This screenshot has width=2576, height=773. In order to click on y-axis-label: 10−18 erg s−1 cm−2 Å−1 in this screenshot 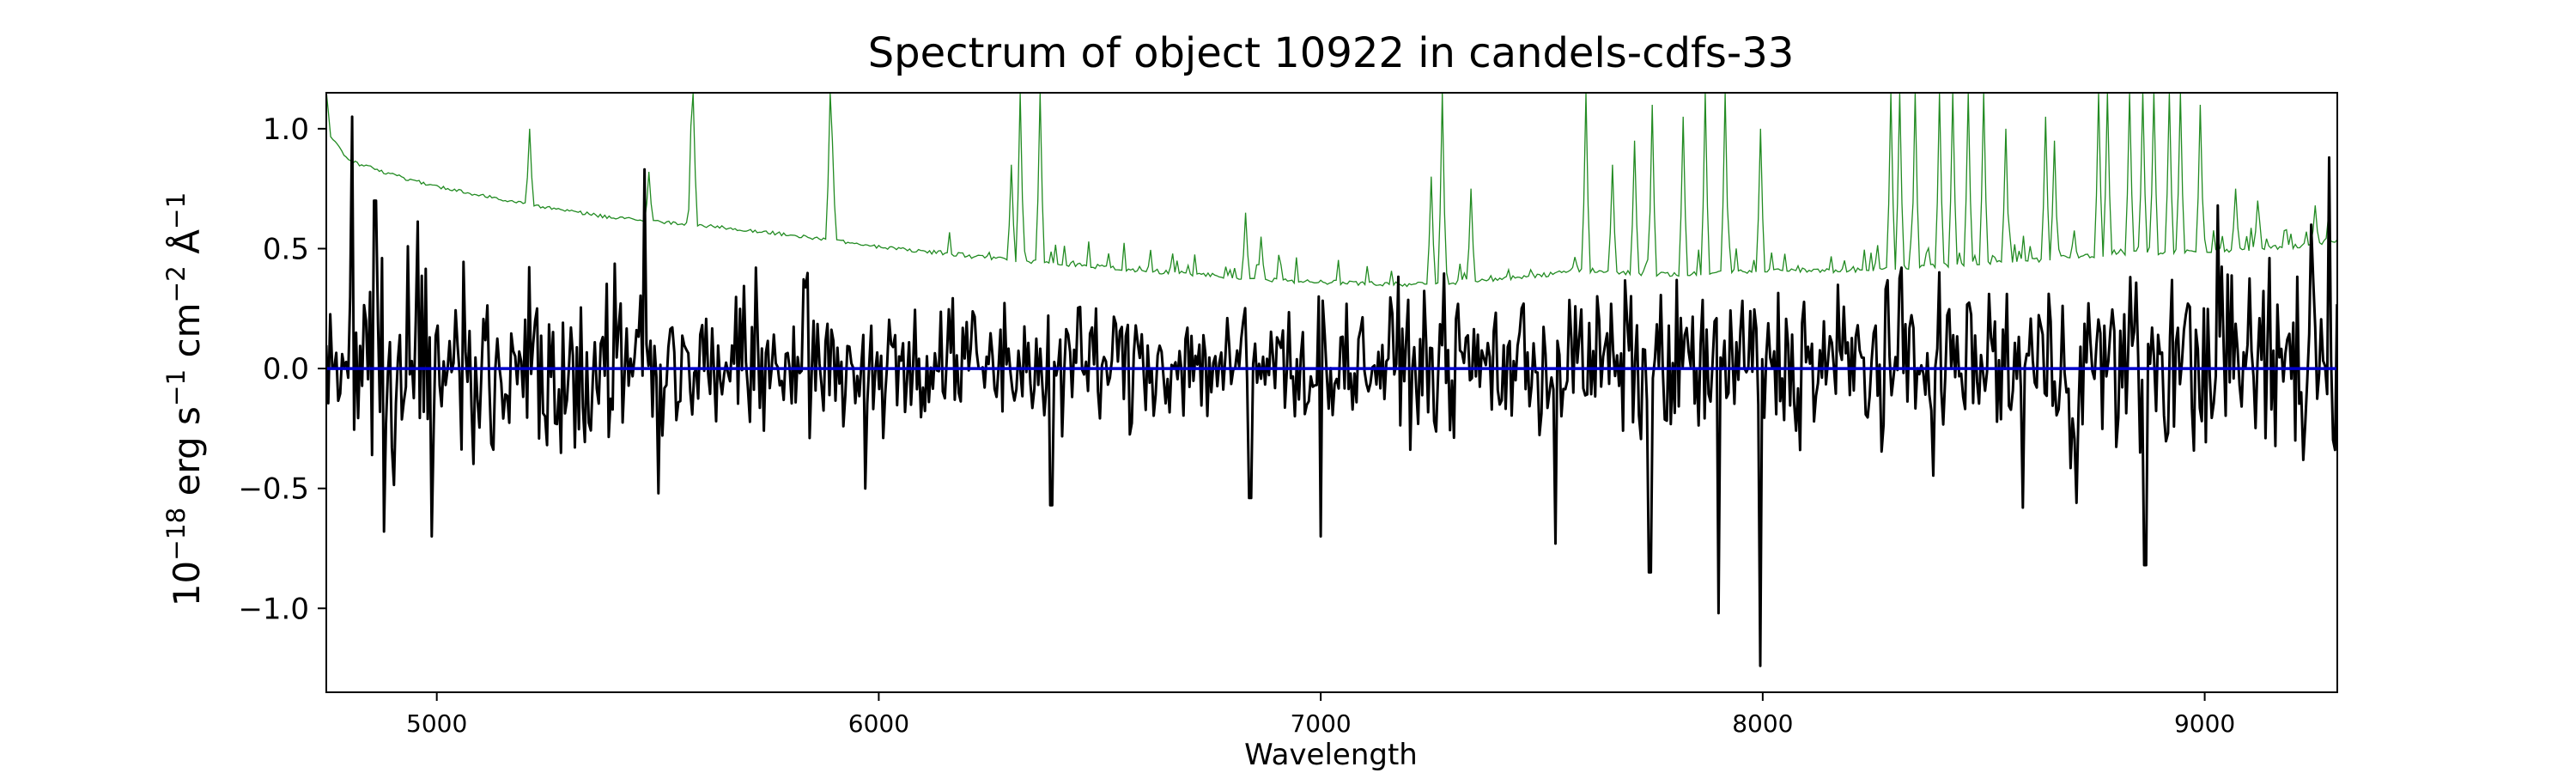, I will do `click(185, 399)`.